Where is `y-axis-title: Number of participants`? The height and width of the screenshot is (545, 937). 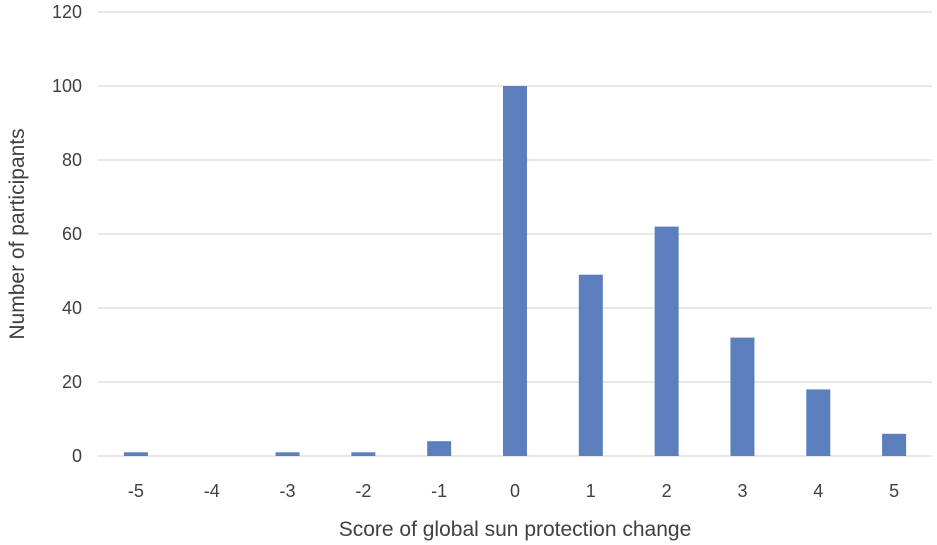
y-axis-title: Number of participants is located at coordinates (17, 233).